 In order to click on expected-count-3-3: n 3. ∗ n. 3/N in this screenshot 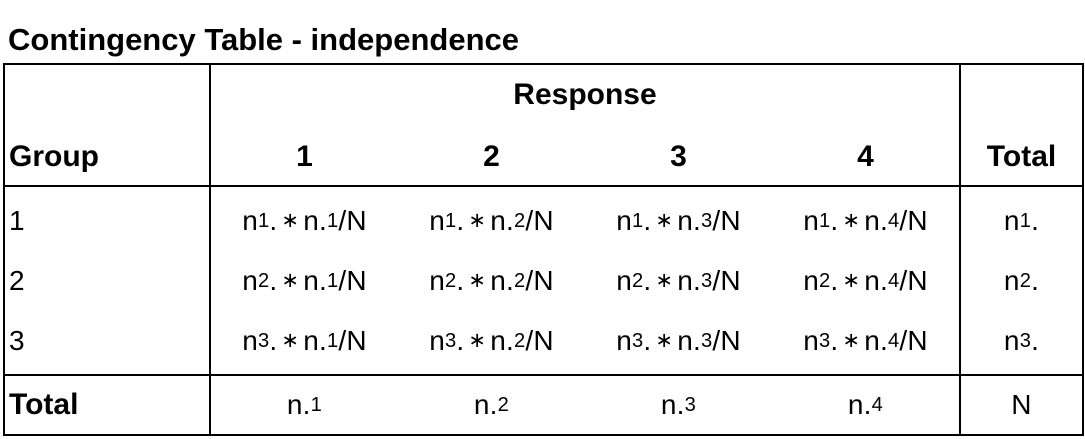, I will do `click(678, 340)`.